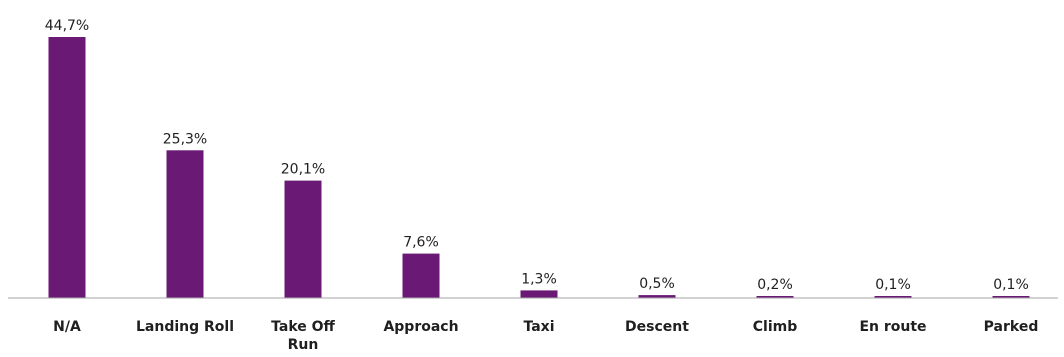 This screenshot has height=357, width=1064. What do you see at coordinates (657, 284) in the screenshot?
I see `value-label-5: 0,5%` at bounding box center [657, 284].